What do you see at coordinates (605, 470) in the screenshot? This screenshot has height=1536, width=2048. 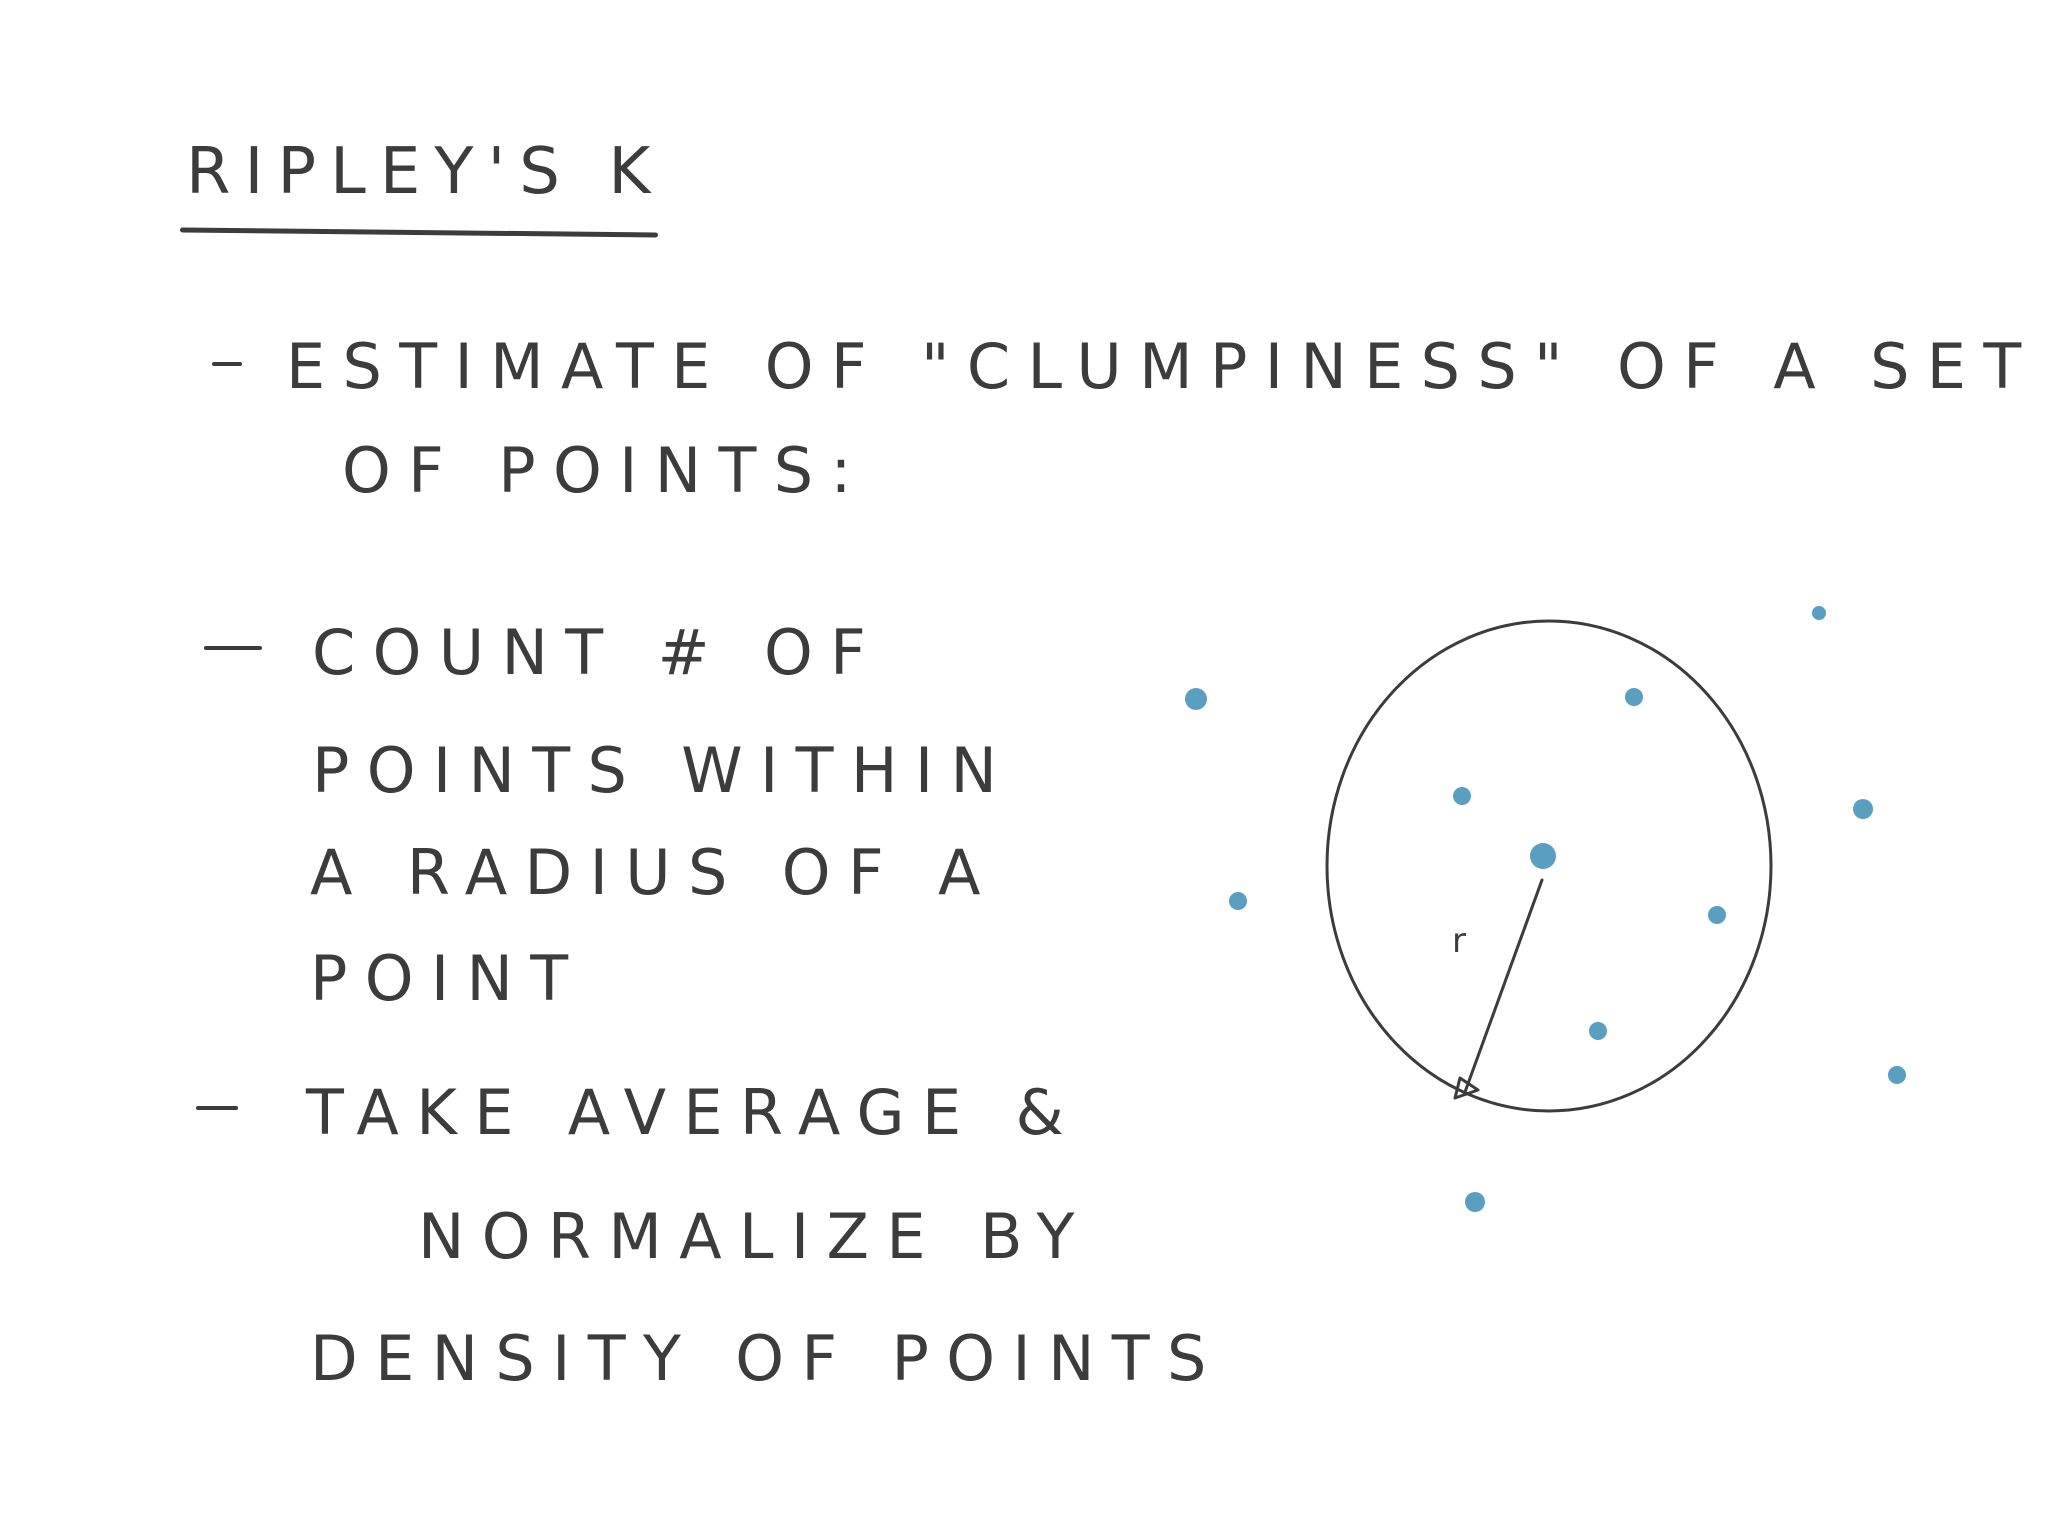 I see `bullet-1-line-2: OF POINTS:` at bounding box center [605, 470].